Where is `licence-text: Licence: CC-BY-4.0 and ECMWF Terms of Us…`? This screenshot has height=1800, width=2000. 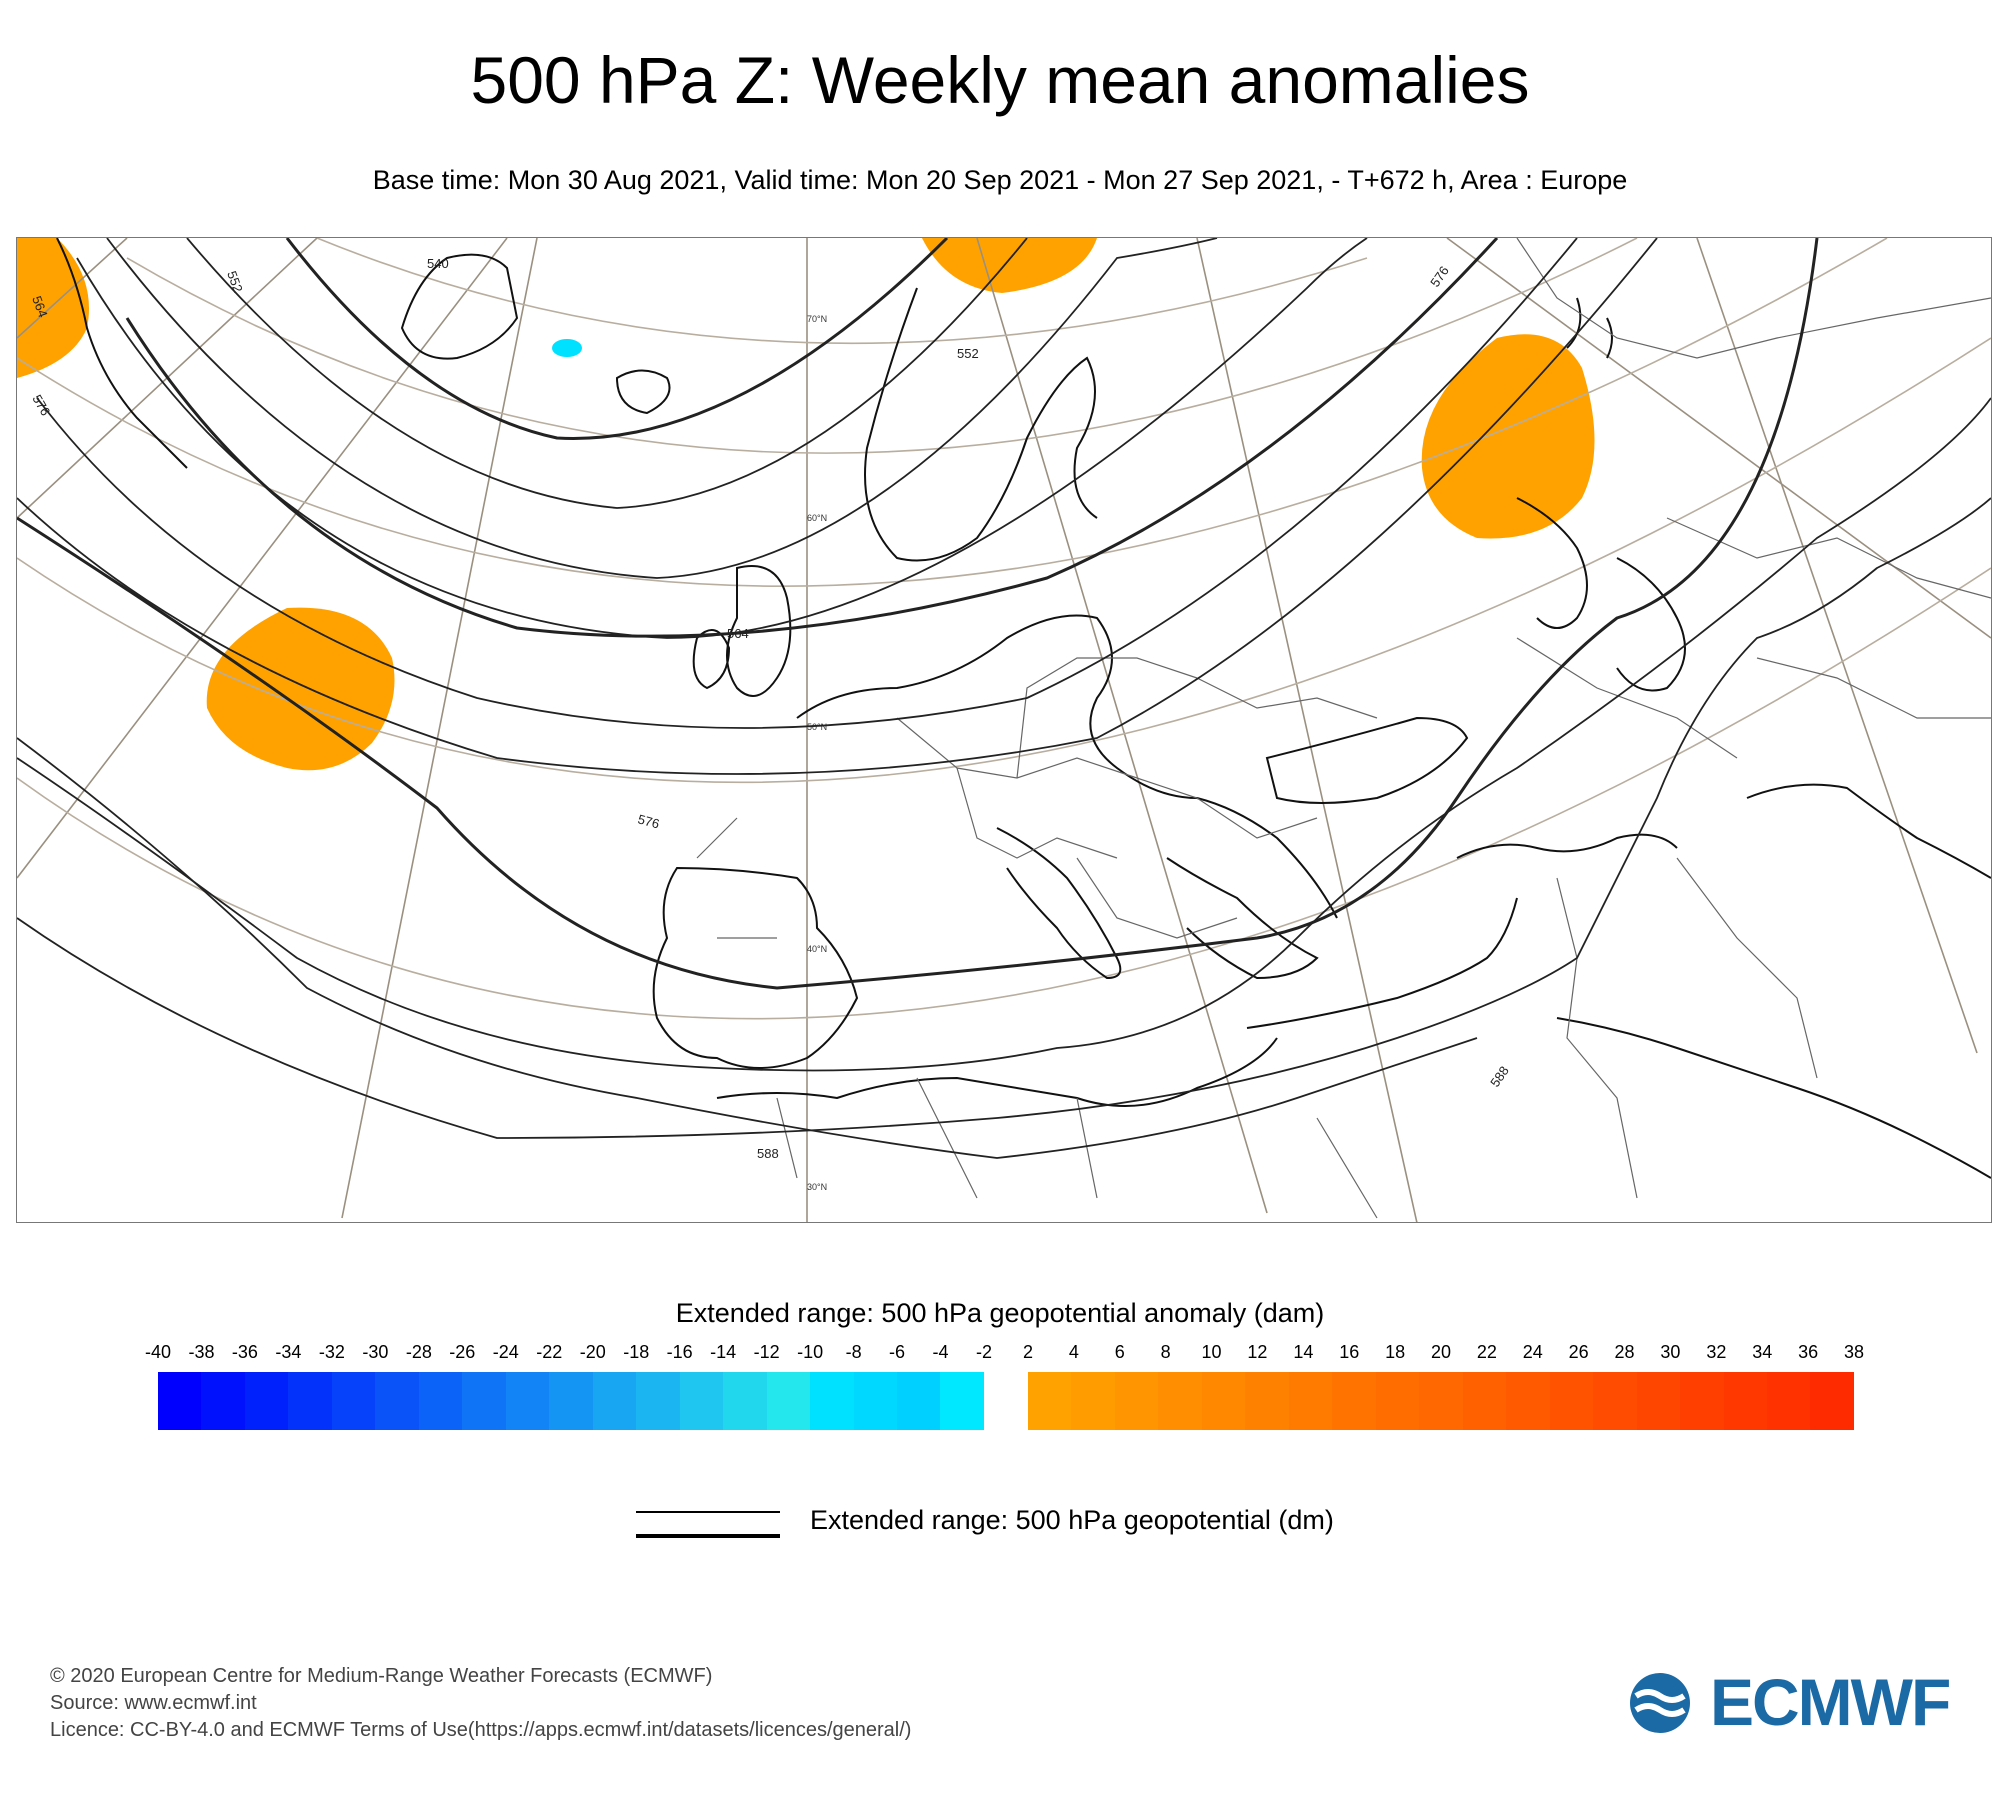
licence-text: Licence: CC-BY-4.0 and ECMWF Terms of Us… is located at coordinates (481, 1730).